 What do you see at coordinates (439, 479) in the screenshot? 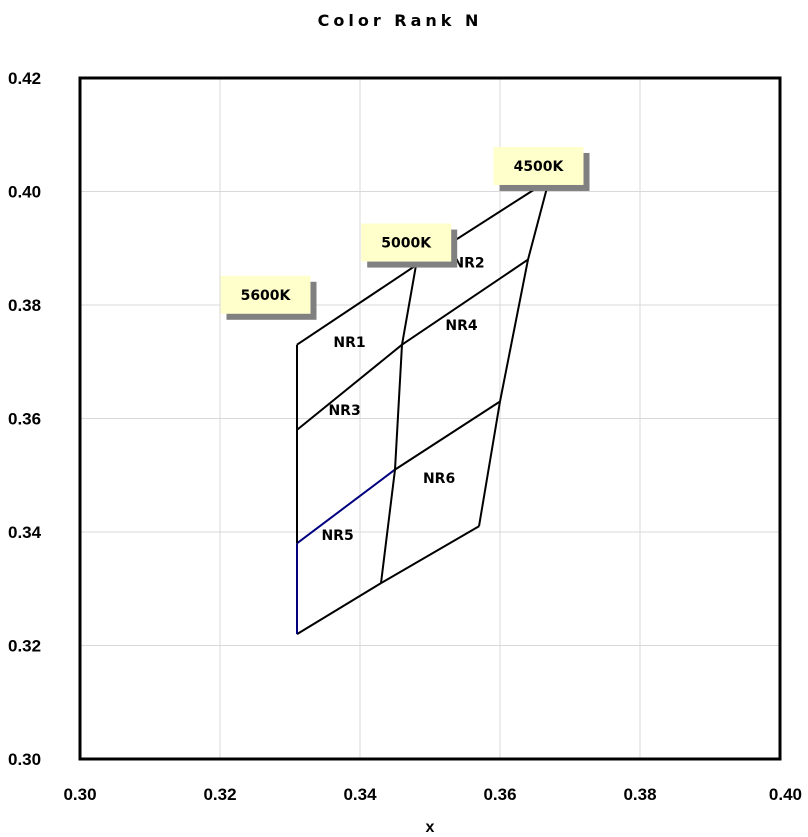
I see `region-label-nr6: NR6` at bounding box center [439, 479].